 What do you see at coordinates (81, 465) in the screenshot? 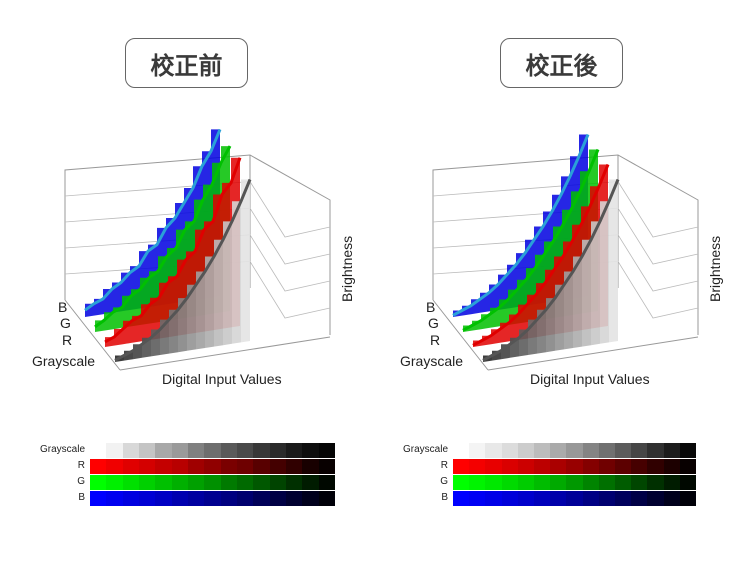
I see `strip-label-r-before: R` at bounding box center [81, 465].